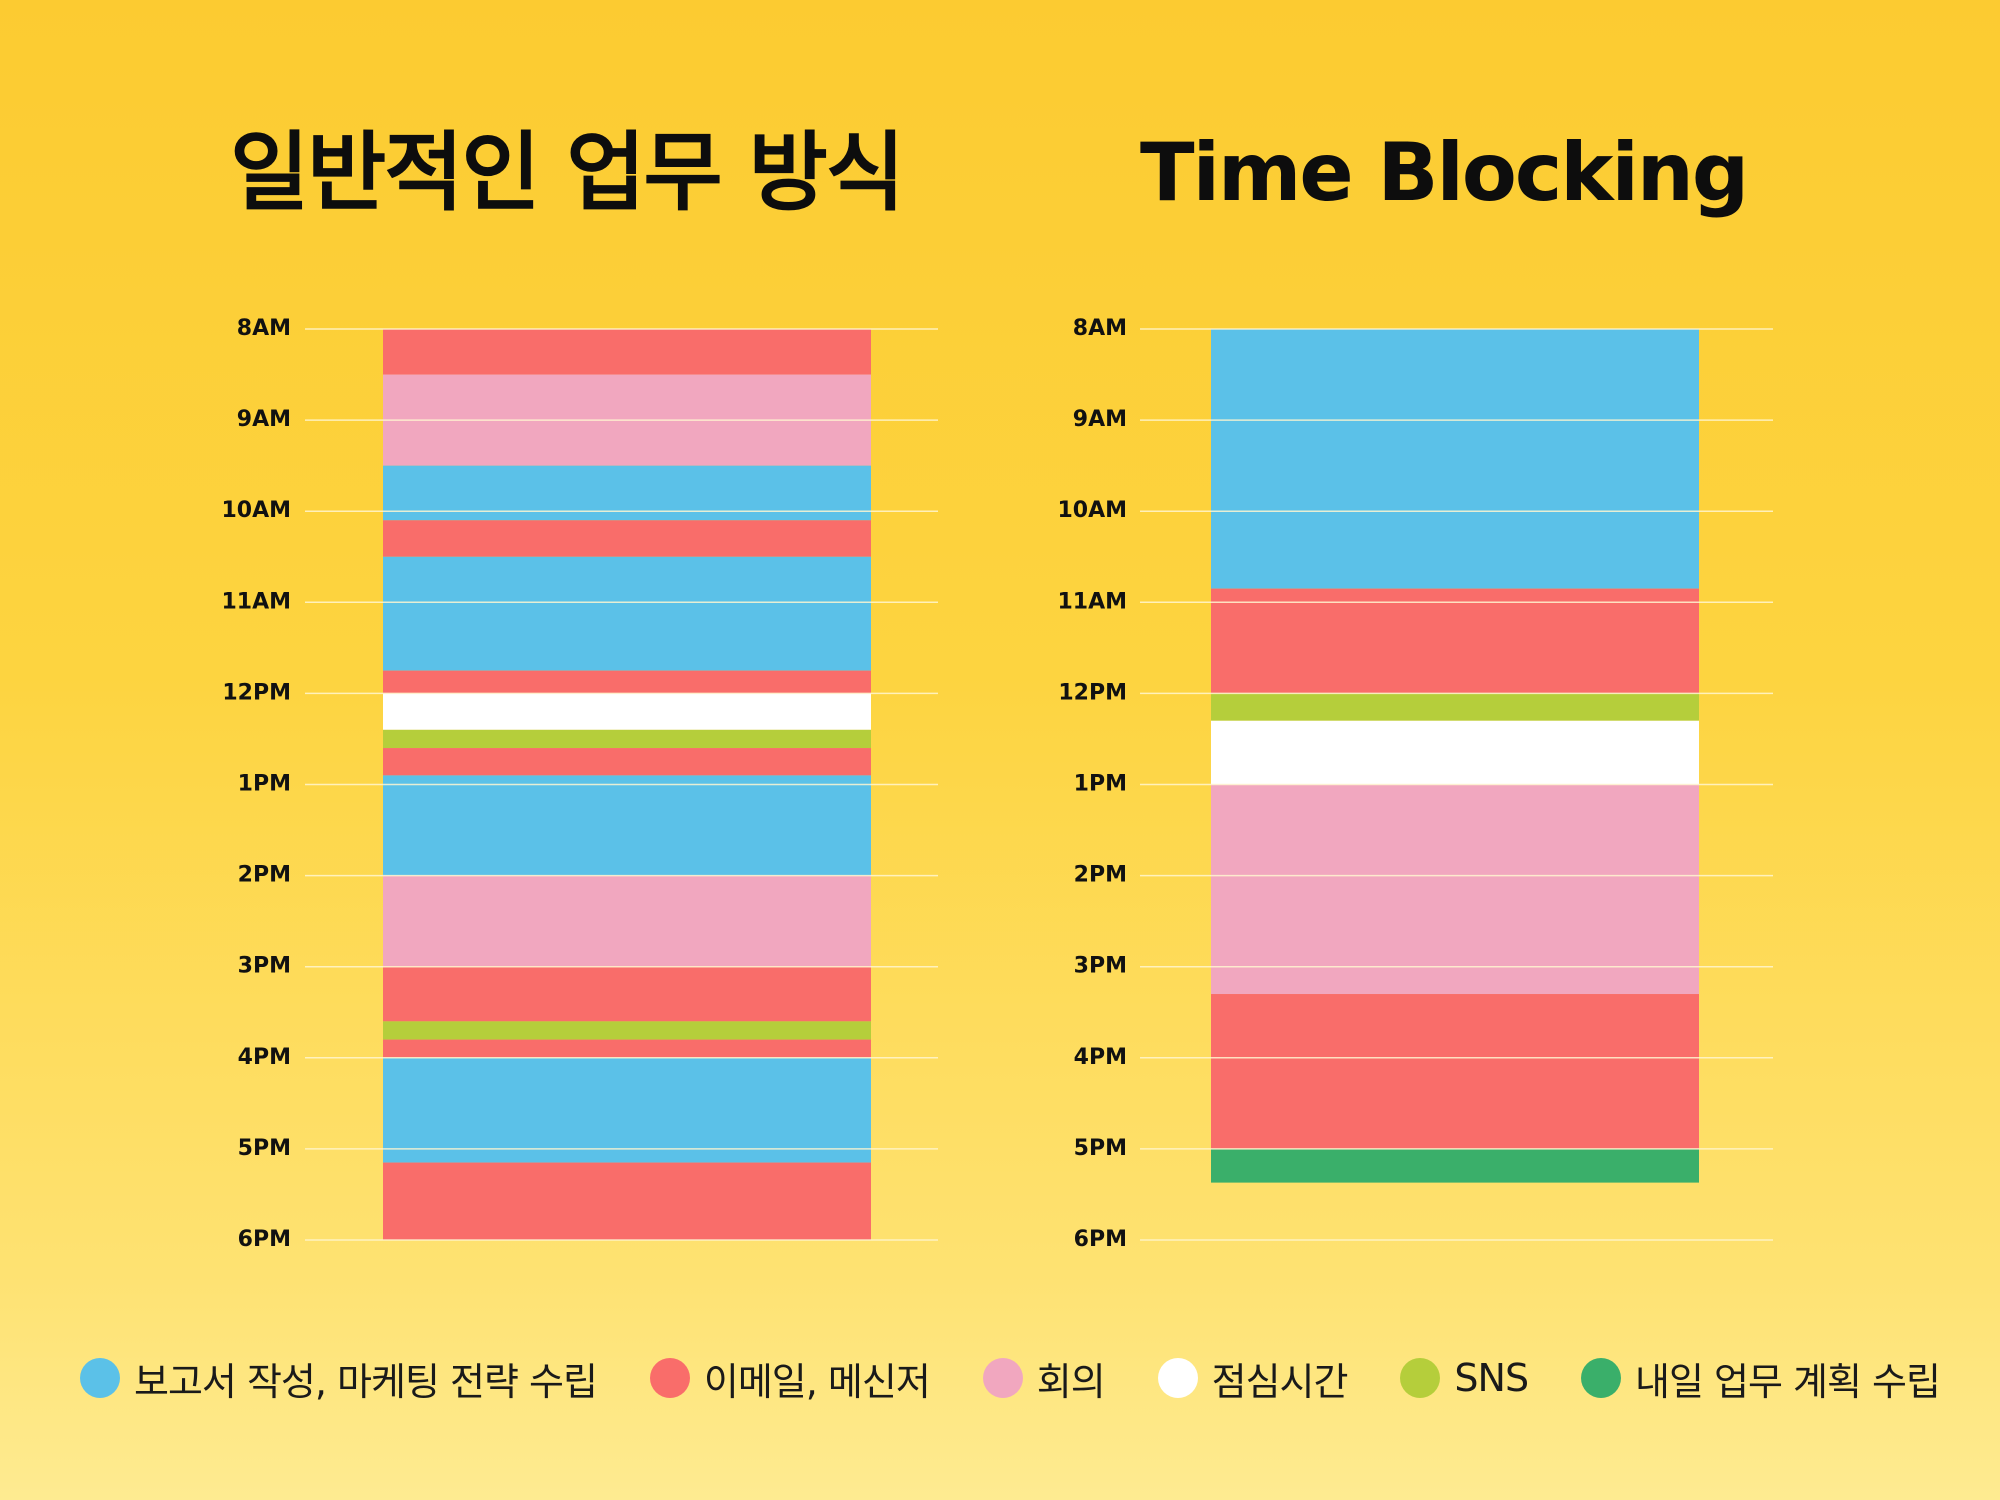 The height and width of the screenshot is (1500, 2000). I want to click on legend-label-sns: SNS, so click(1491, 1378).